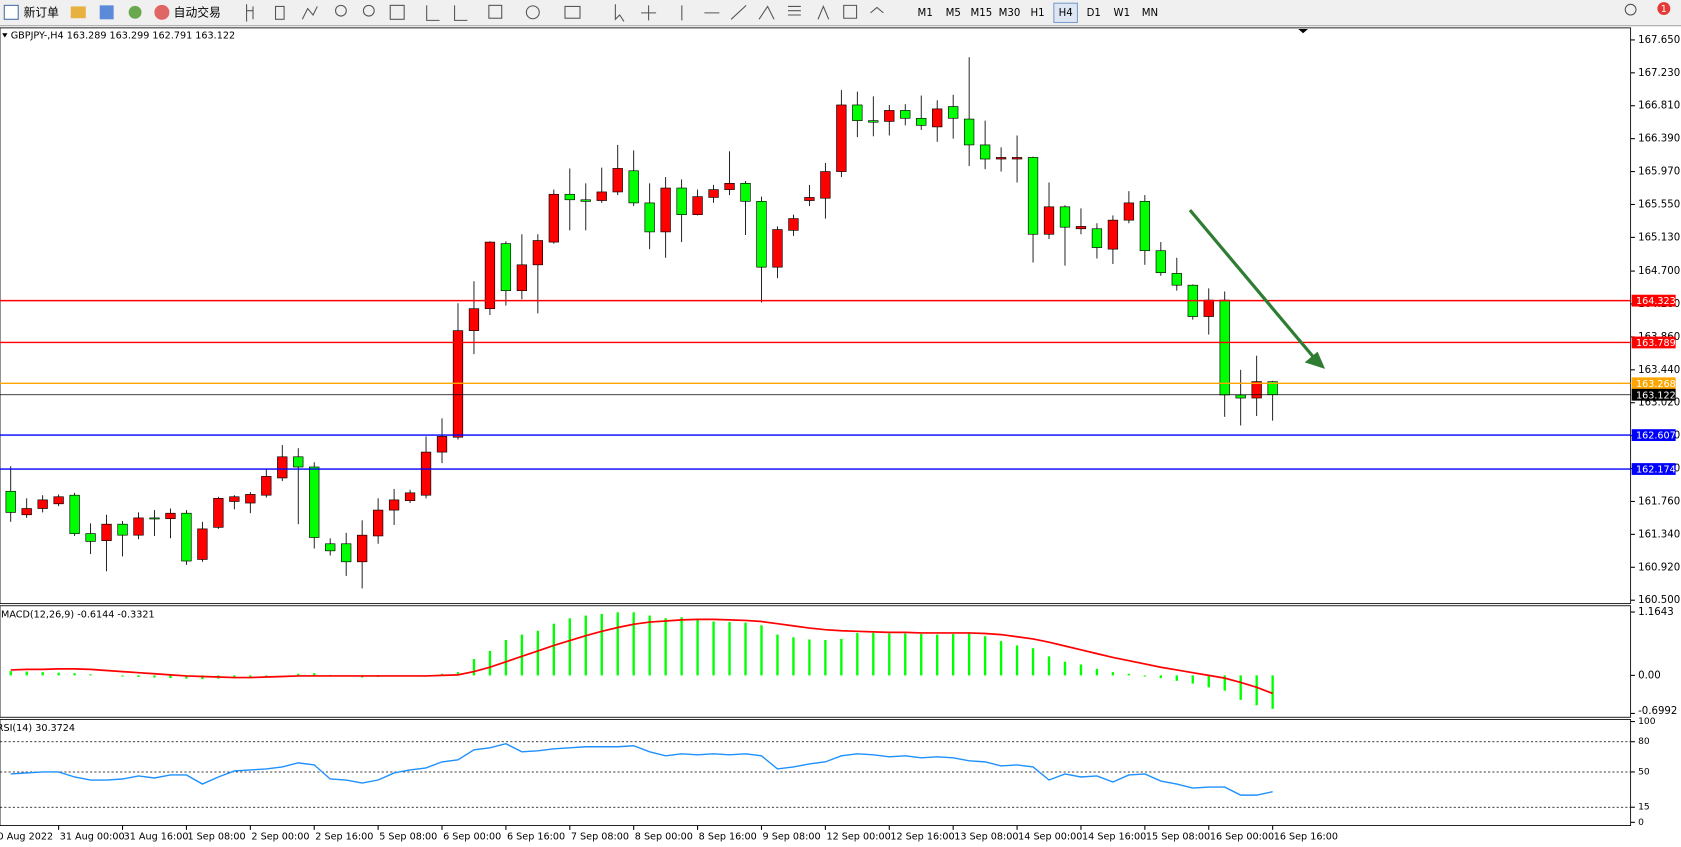 This screenshot has height=847, width=1681. What do you see at coordinates (1659, 73) in the screenshot?
I see `y-tick-label: 167.230` at bounding box center [1659, 73].